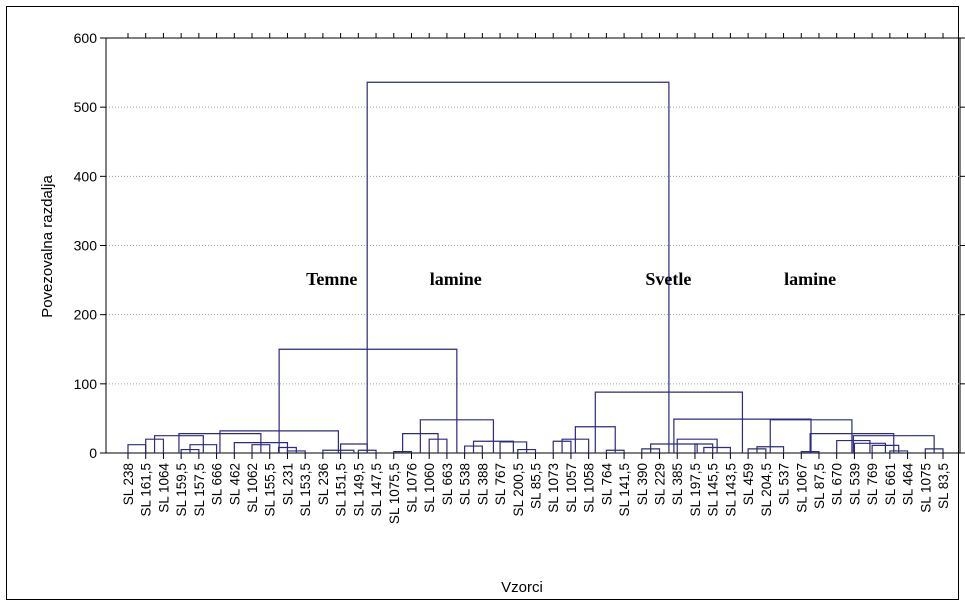 The width and height of the screenshot is (965, 600). Describe the element at coordinates (163, 488) in the screenshot. I see `leaf-label: SL 1064` at that location.